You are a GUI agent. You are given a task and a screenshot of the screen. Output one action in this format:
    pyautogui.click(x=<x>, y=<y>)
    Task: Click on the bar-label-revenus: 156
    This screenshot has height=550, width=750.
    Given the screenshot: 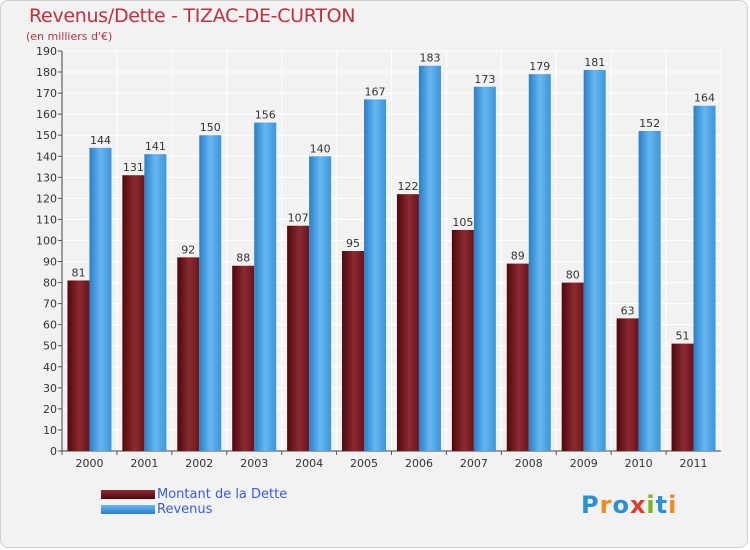 What is the action you would take?
    pyautogui.click(x=265, y=115)
    